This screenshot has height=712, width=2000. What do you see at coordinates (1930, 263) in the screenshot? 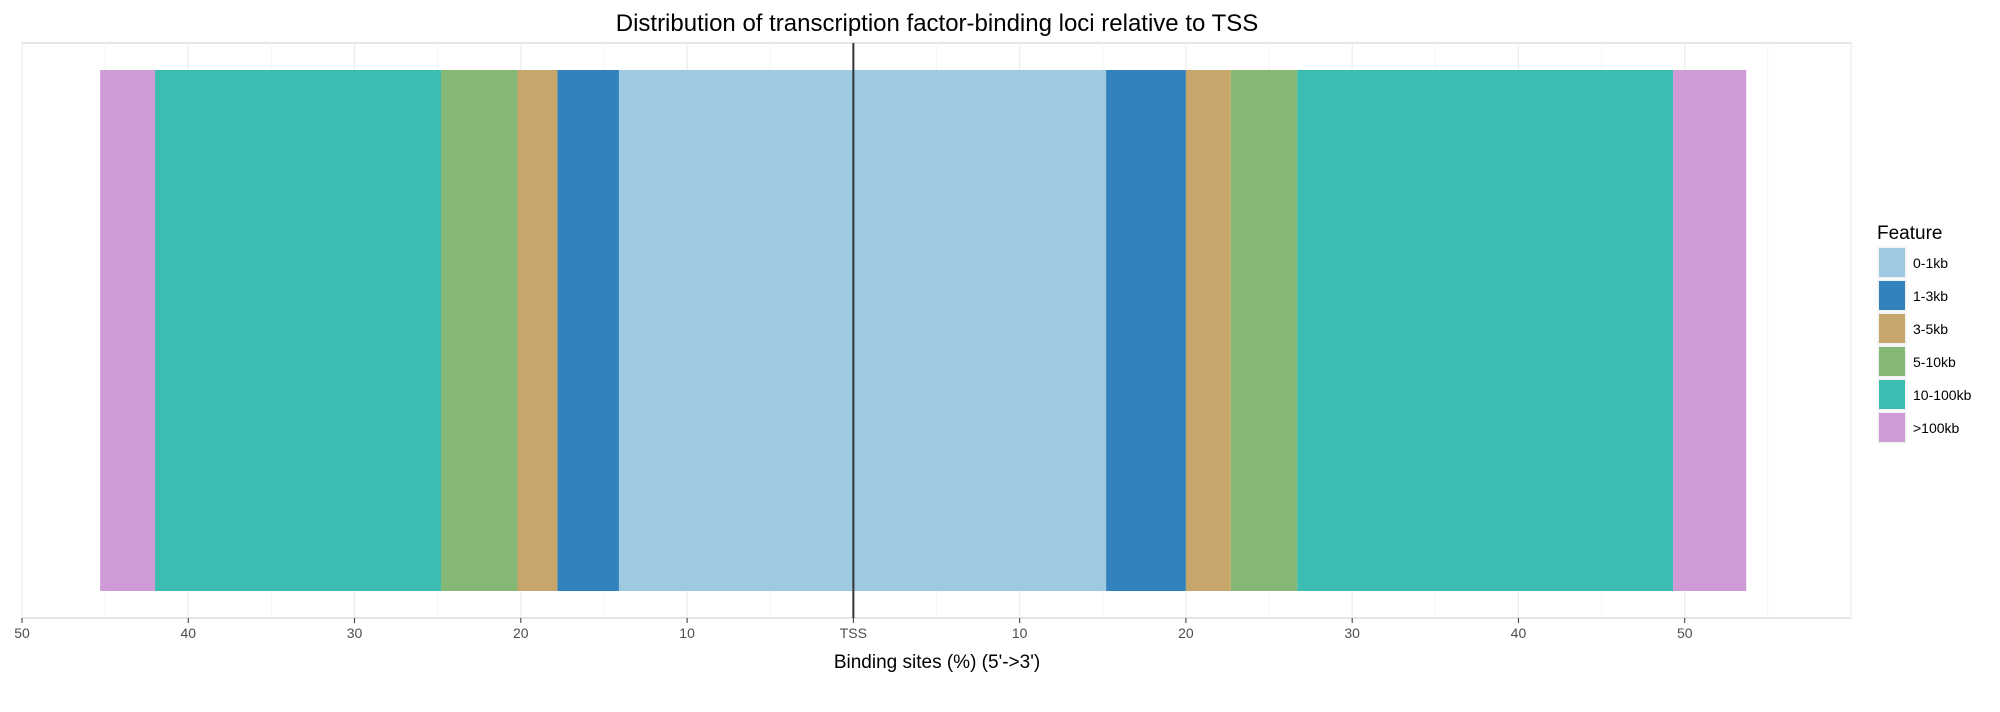
I see `legend-label: 0-1kb` at bounding box center [1930, 263].